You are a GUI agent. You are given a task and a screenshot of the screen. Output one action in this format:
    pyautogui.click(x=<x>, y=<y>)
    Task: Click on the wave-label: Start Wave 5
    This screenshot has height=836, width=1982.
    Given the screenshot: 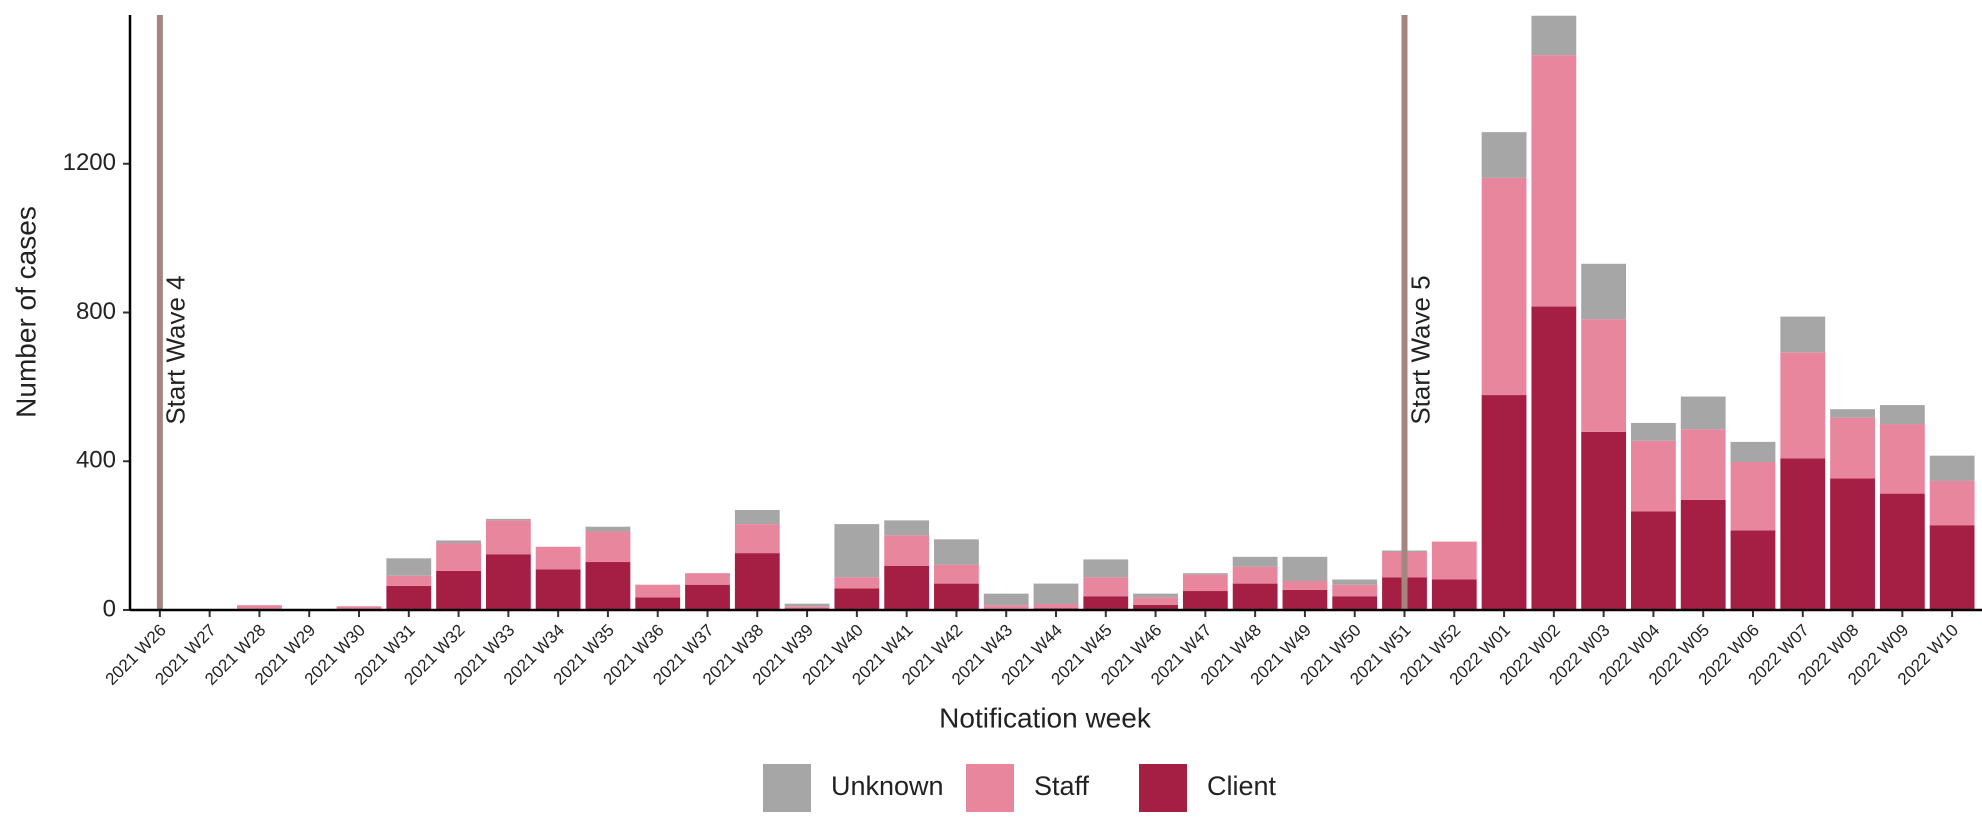 What is the action you would take?
    pyautogui.click(x=1420, y=349)
    